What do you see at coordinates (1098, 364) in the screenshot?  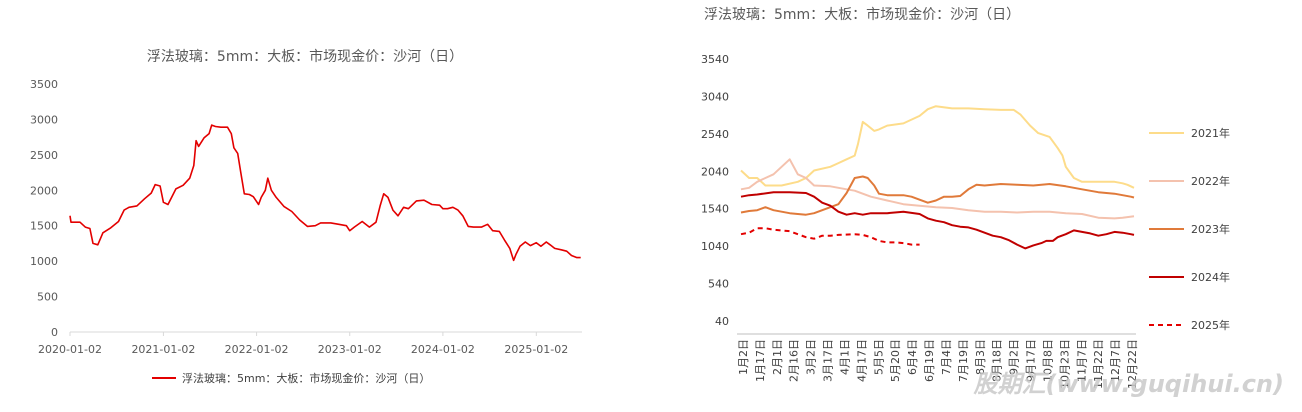 I see `right-x-tick-label: 11月22日` at bounding box center [1098, 364].